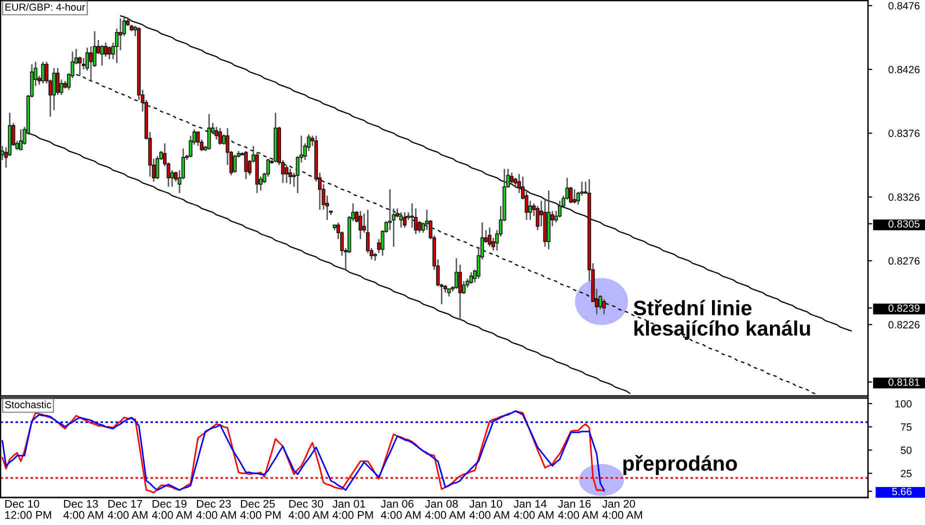  Describe the element at coordinates (904, 324) in the screenshot. I see `y-tick-label: 0.8226` at that location.